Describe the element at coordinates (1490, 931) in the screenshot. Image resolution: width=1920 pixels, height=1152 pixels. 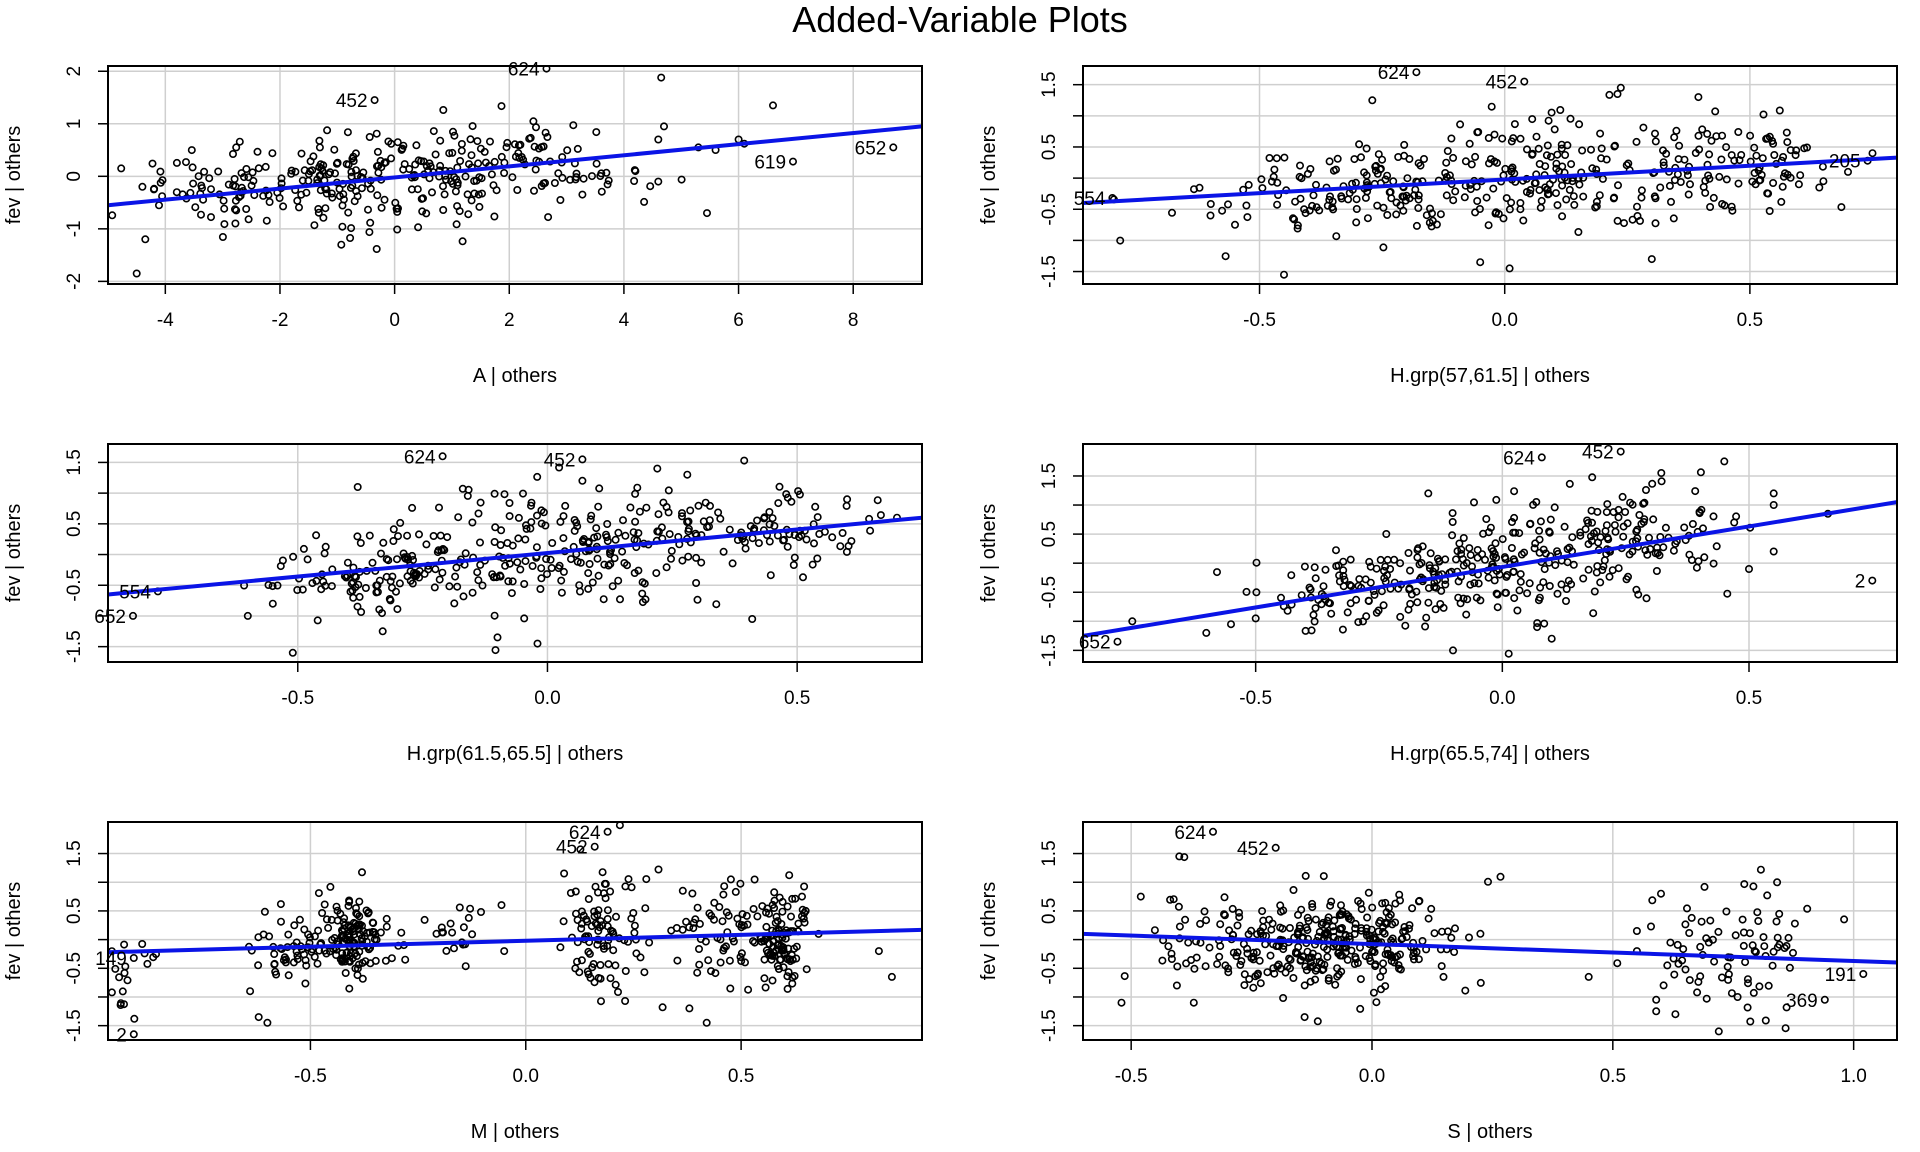
I see `plot-frame` at that location.